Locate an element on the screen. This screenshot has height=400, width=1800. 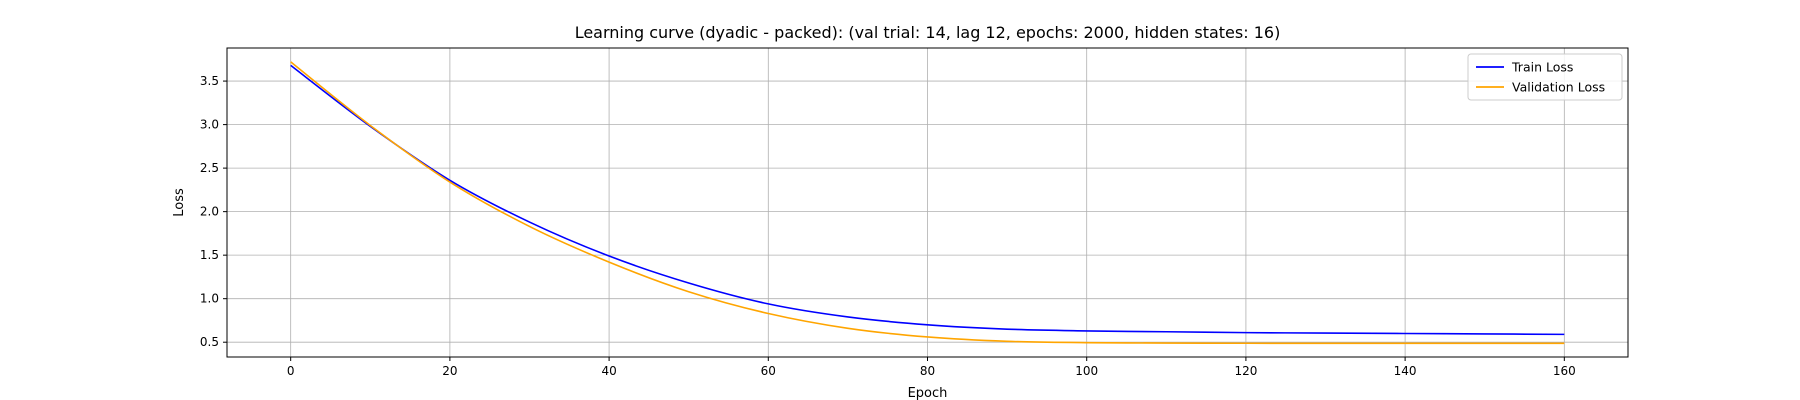
legend: Train Loss Validation Loss is located at coordinates (1545, 77).